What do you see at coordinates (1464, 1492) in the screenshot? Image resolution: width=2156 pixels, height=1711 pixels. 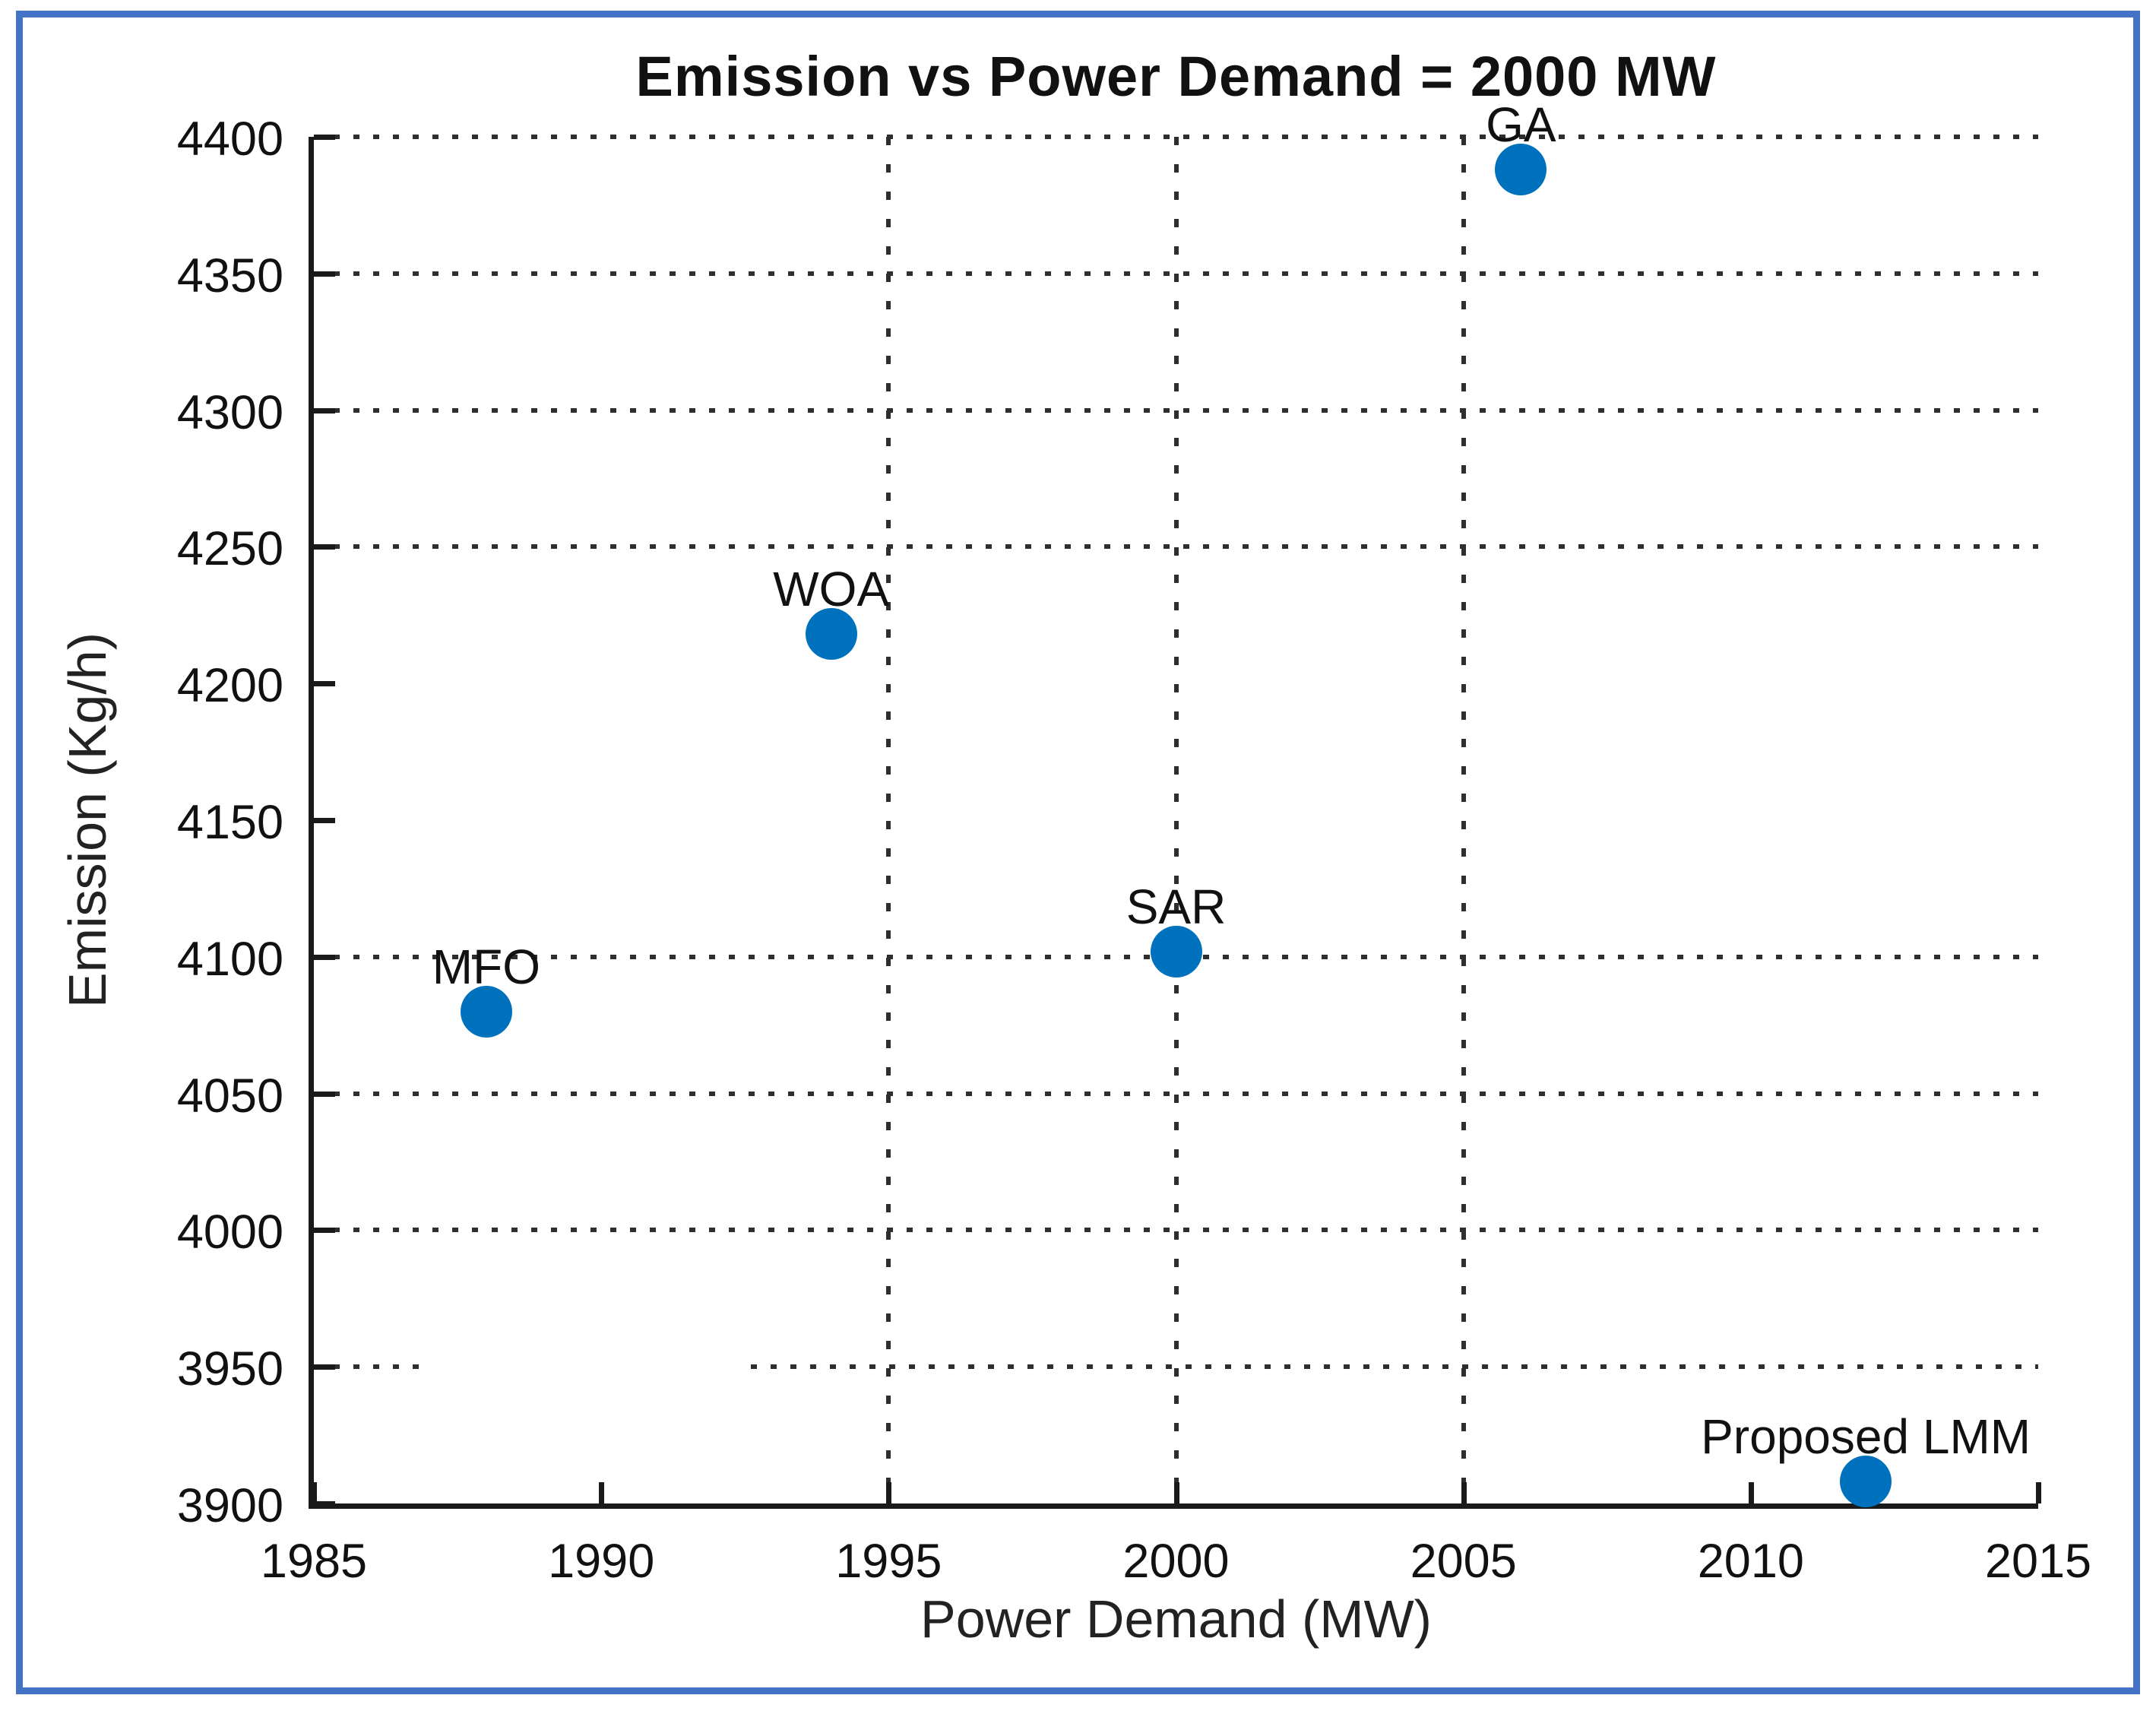 I see `x-tick-2005` at bounding box center [1464, 1492].